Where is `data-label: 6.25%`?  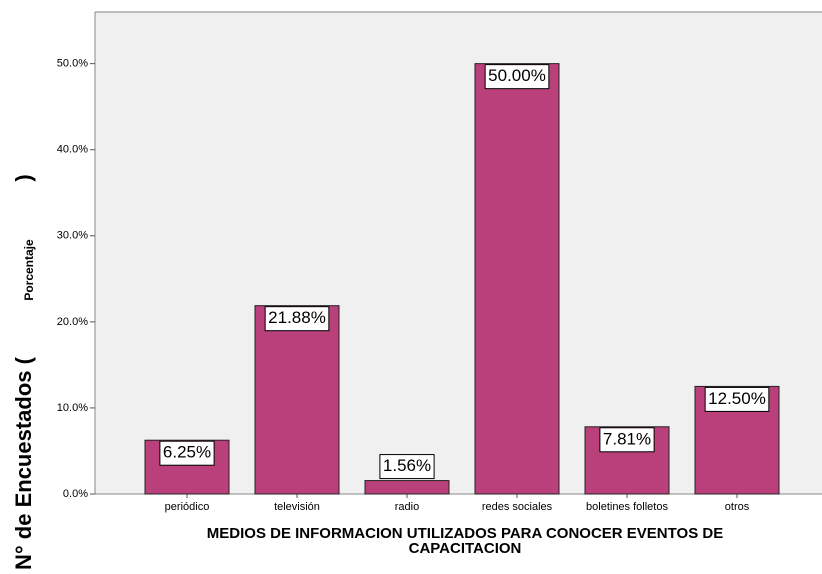 data-label: 6.25% is located at coordinates (187, 452).